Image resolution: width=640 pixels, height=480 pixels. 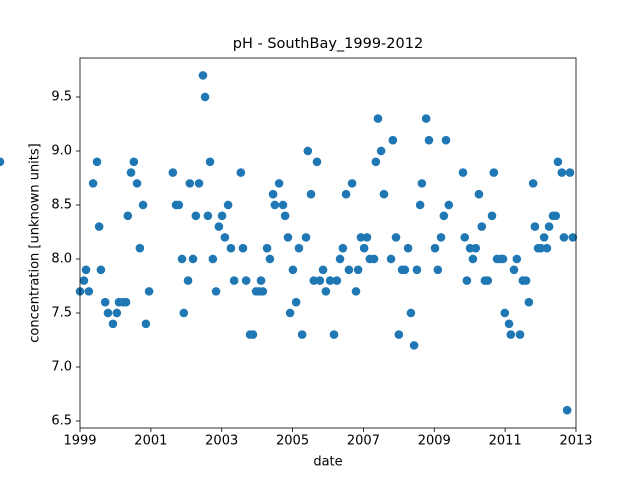 What do you see at coordinates (61, 204) in the screenshot?
I see `y-tick-label: 8.5` at bounding box center [61, 204].